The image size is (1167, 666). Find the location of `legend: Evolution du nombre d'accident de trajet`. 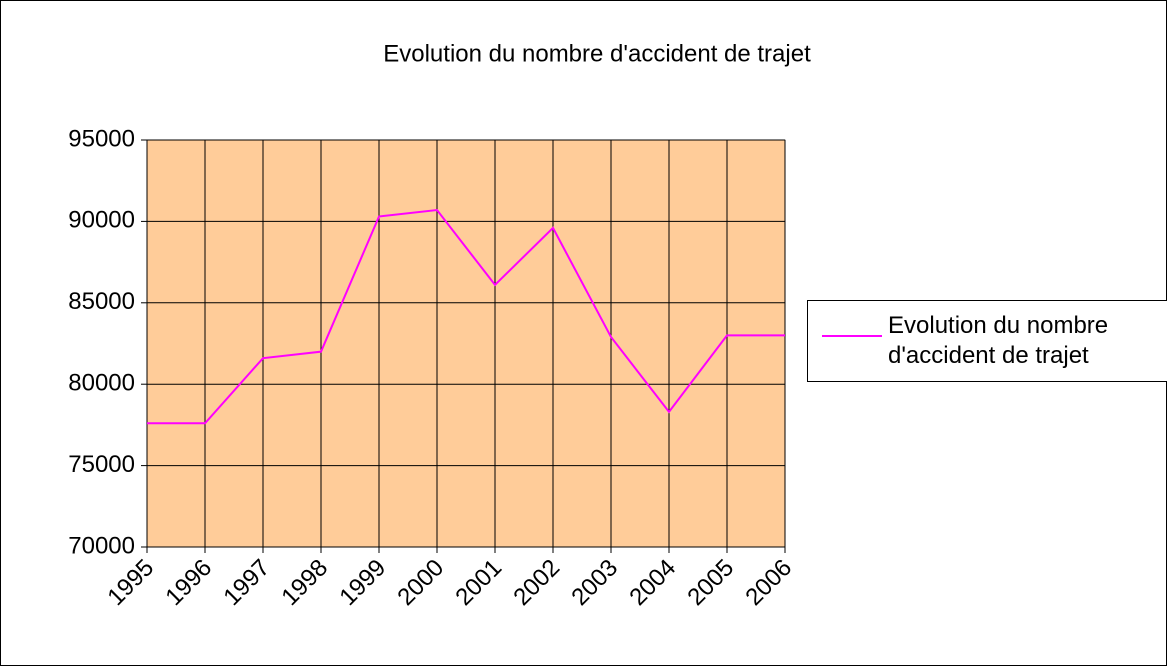

legend: Evolution du nombre d'accident de trajet is located at coordinates (987, 341).